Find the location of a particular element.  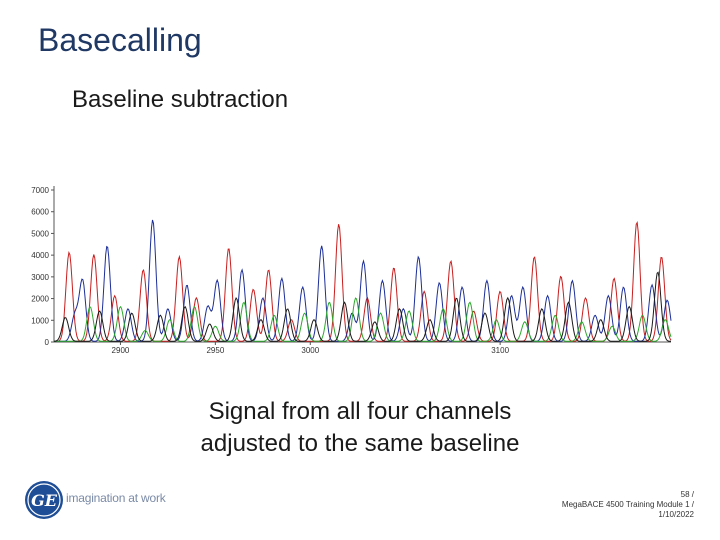

ge-logo-circle is located at coordinates (44, 500).